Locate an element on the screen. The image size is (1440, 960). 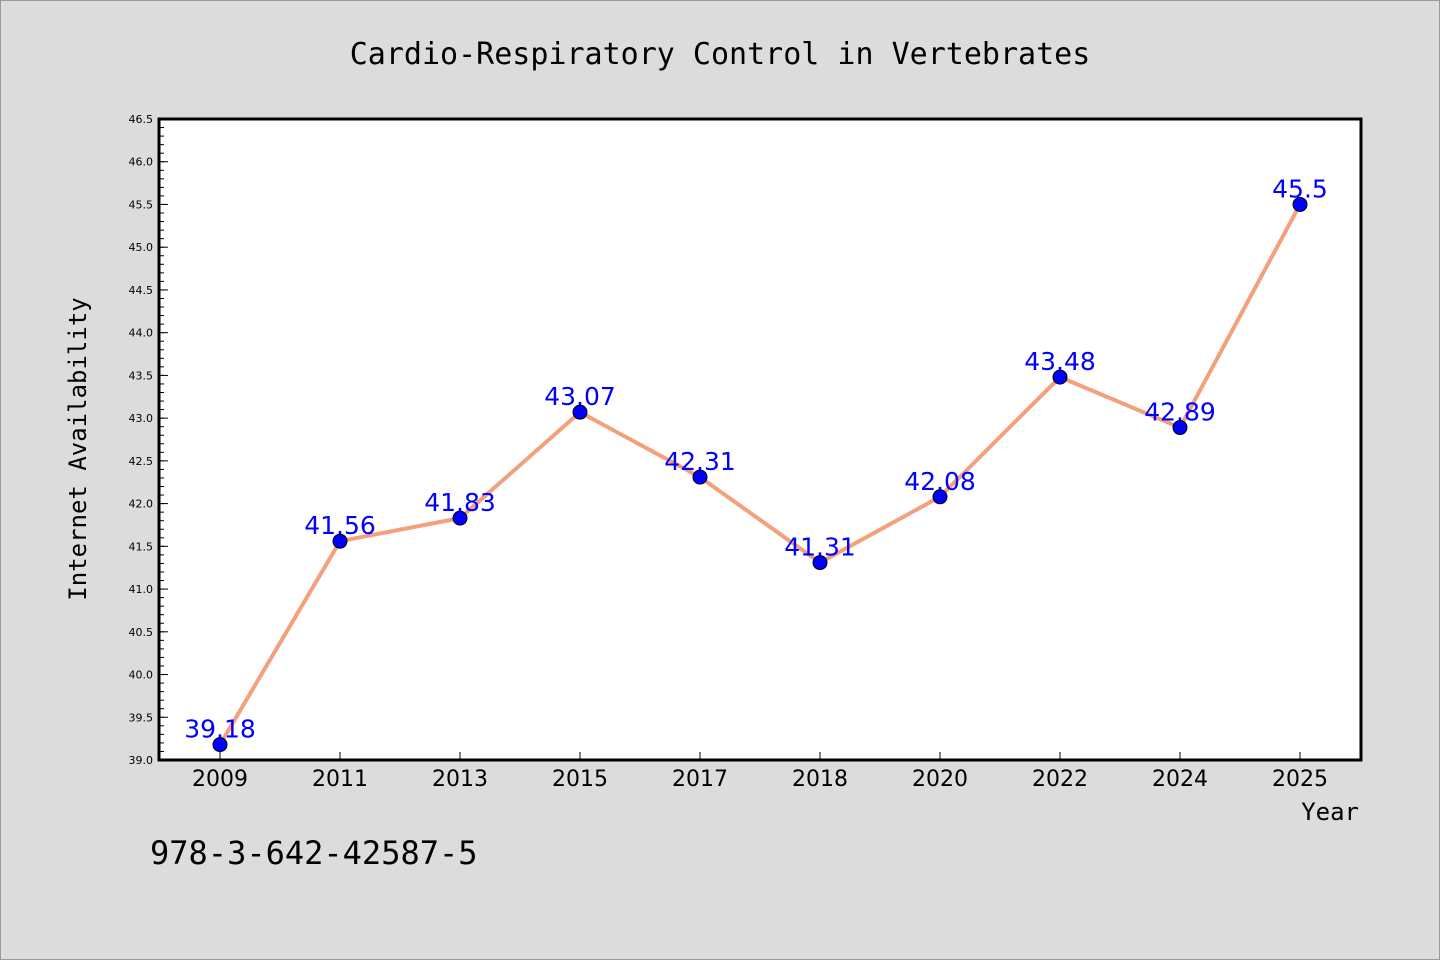
isbn-annotation: 978-3-642-42587-5 is located at coordinates (314, 853).